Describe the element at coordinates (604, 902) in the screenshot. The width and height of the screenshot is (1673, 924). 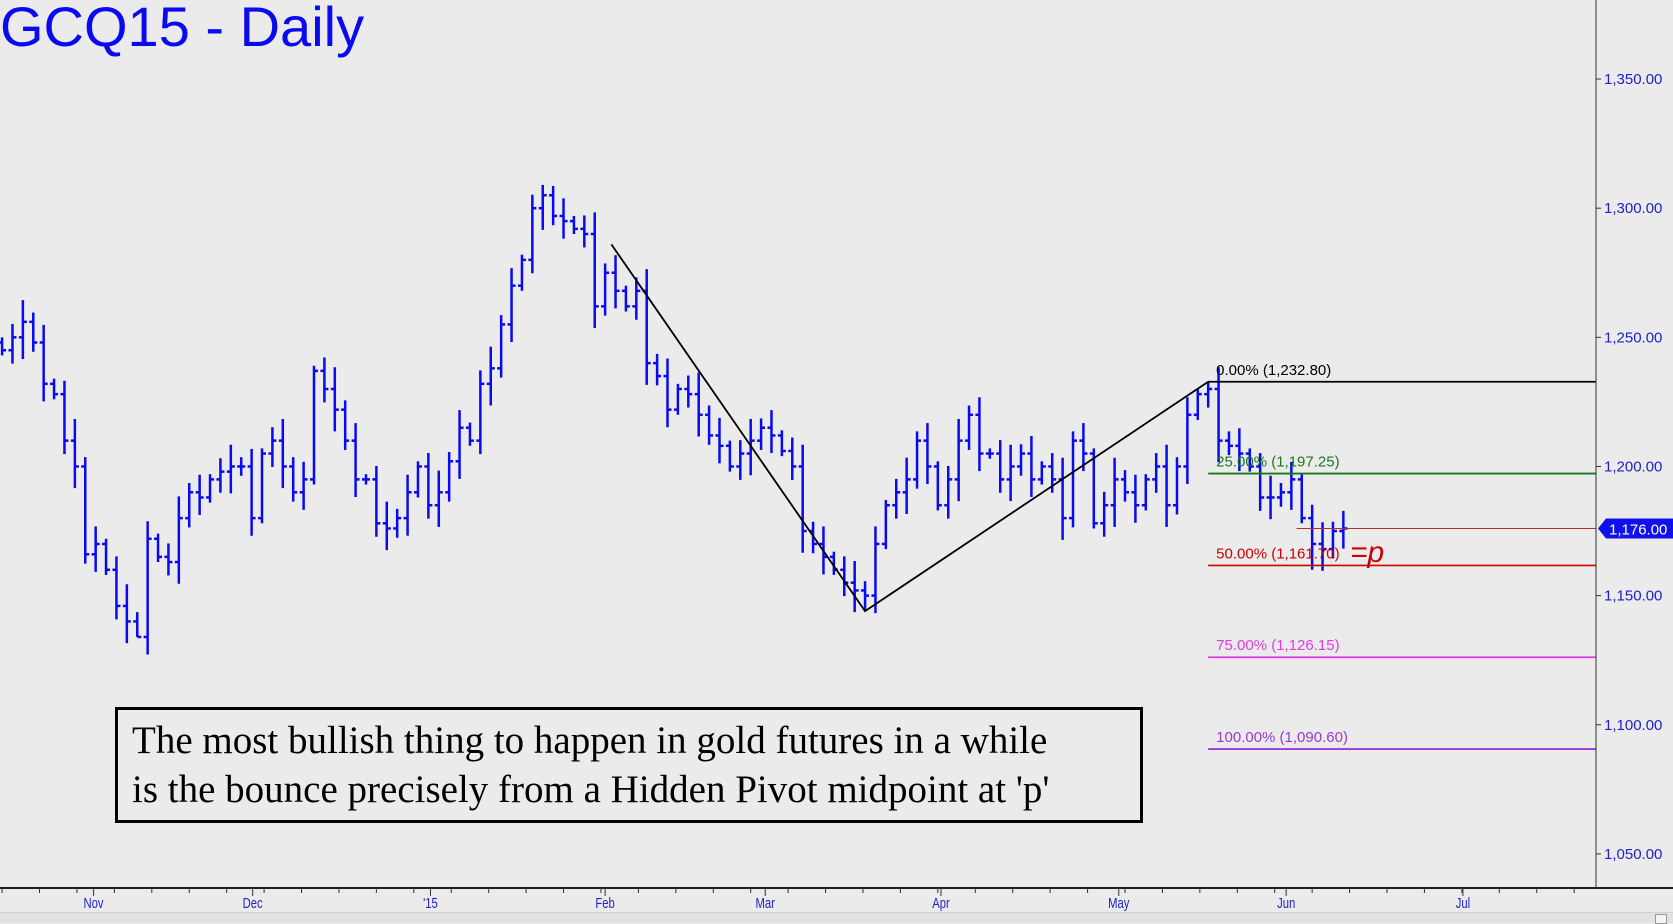
I see `x-tick-label: Feb` at that location.